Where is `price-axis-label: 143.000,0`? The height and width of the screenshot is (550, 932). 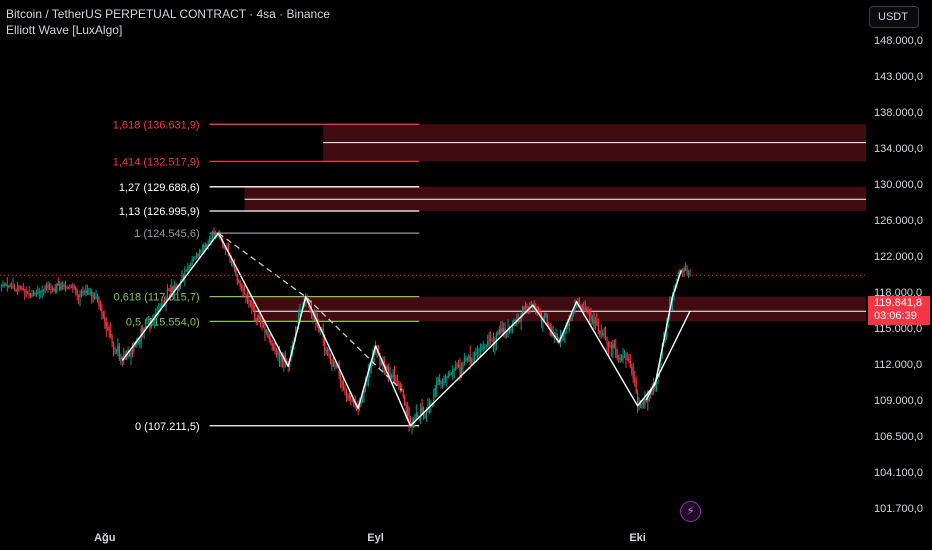
price-axis-label: 143.000,0 is located at coordinates (898, 77).